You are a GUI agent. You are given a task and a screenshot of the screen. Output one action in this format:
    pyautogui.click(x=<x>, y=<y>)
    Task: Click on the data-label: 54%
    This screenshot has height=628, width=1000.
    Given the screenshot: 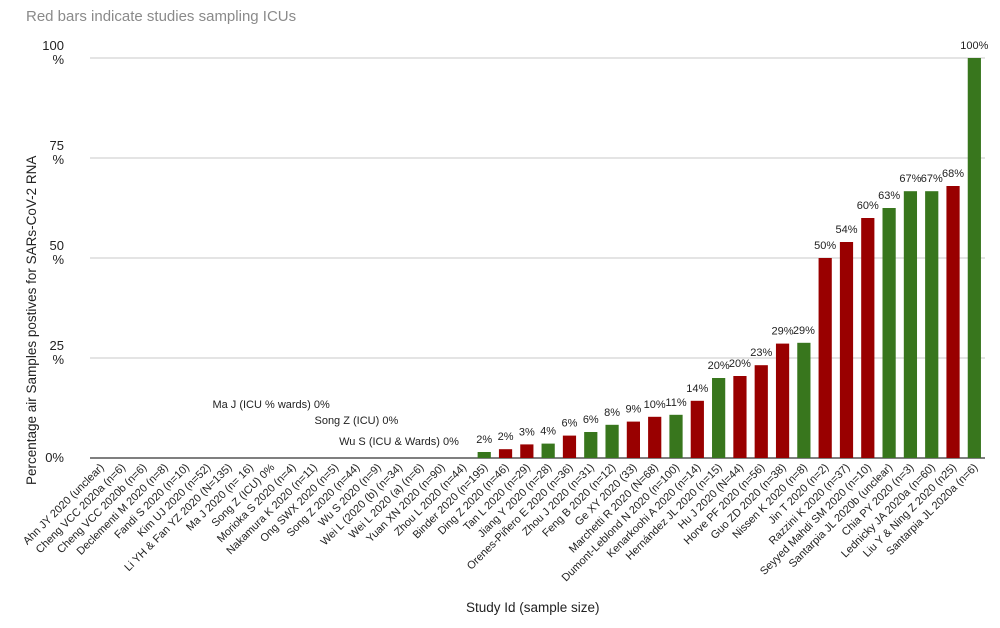 What is the action you would take?
    pyautogui.click(x=846, y=230)
    